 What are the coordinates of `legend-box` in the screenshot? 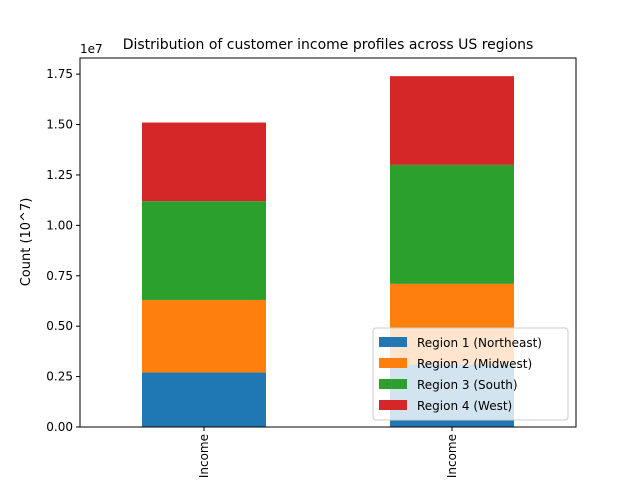 It's located at (470, 374).